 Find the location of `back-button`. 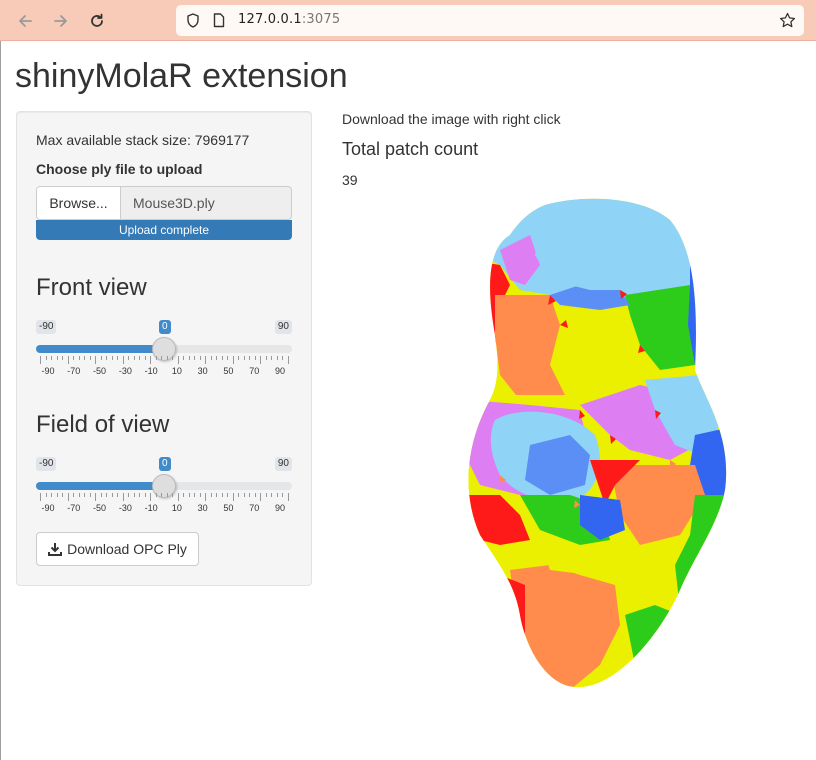

back-button is located at coordinates (25, 21).